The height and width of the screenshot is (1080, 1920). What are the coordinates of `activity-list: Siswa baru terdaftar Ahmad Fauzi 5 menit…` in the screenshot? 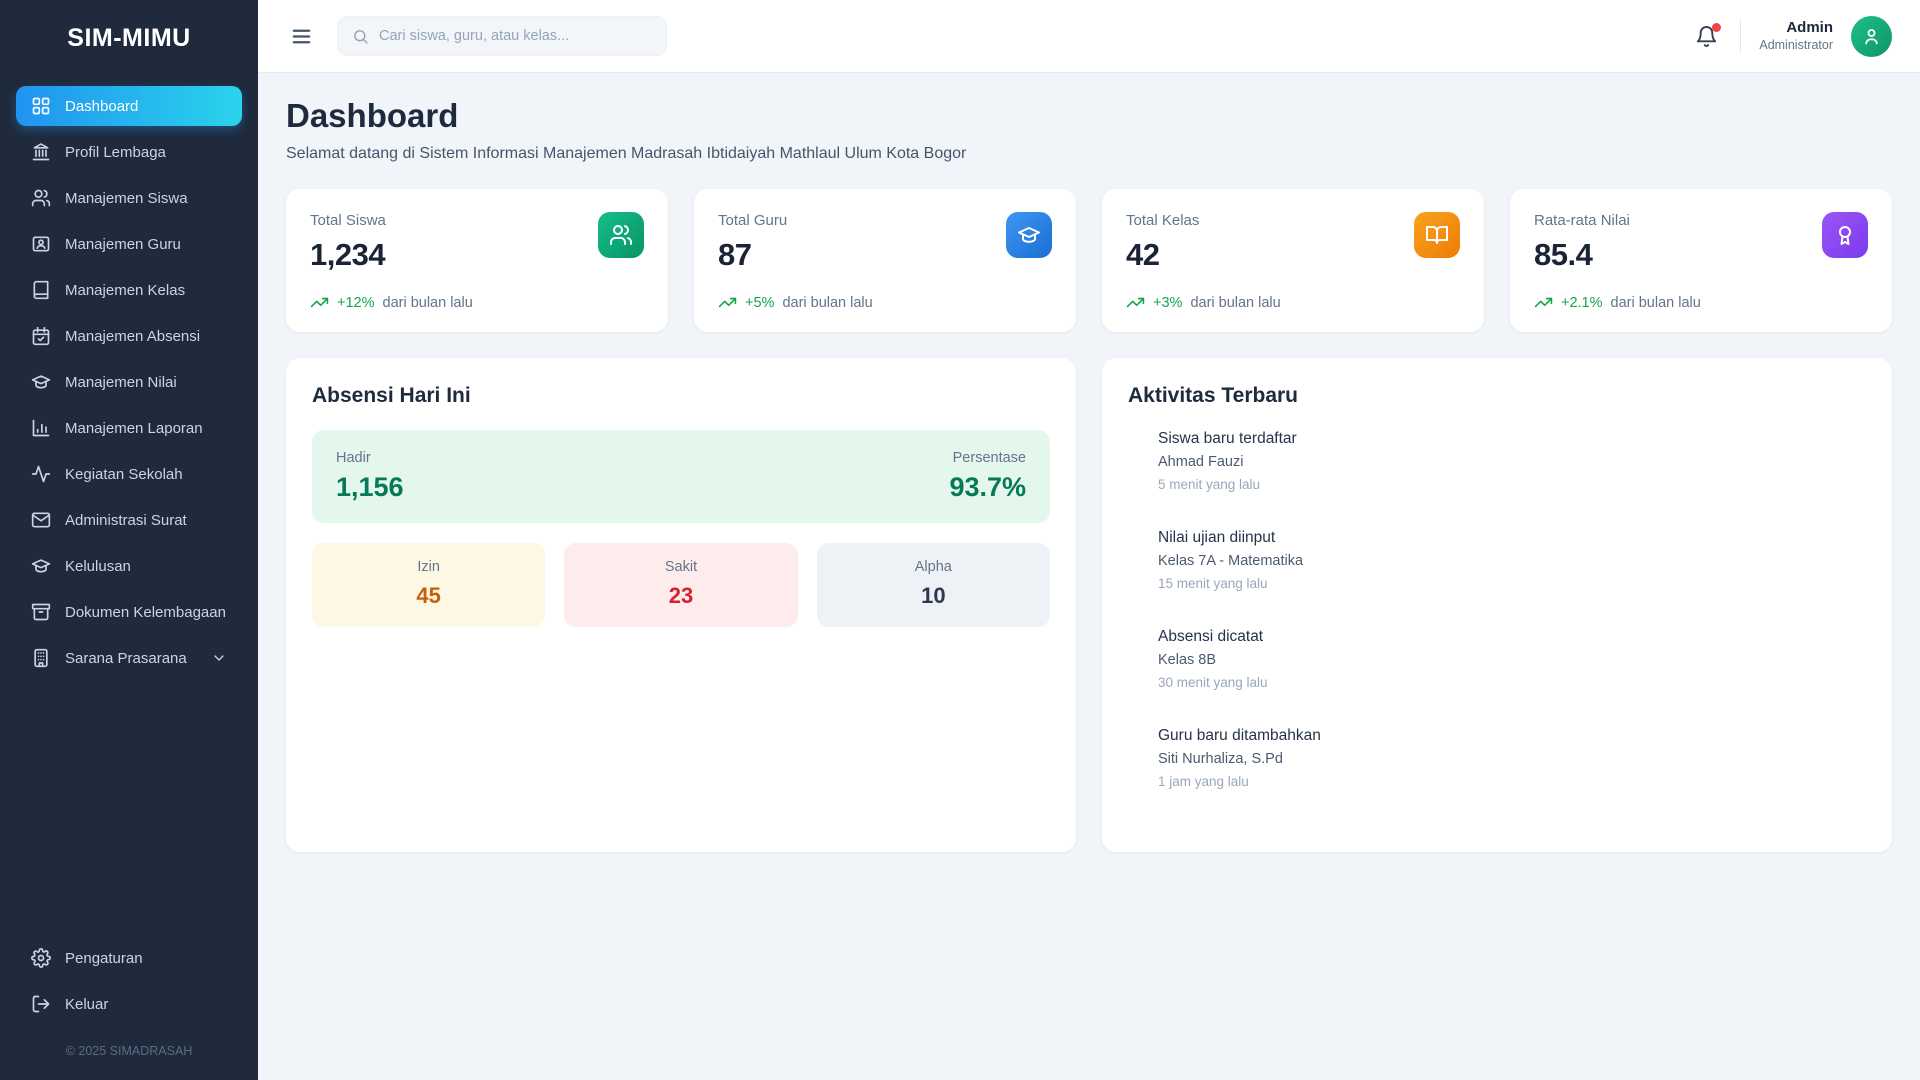 It's located at (1497, 609).